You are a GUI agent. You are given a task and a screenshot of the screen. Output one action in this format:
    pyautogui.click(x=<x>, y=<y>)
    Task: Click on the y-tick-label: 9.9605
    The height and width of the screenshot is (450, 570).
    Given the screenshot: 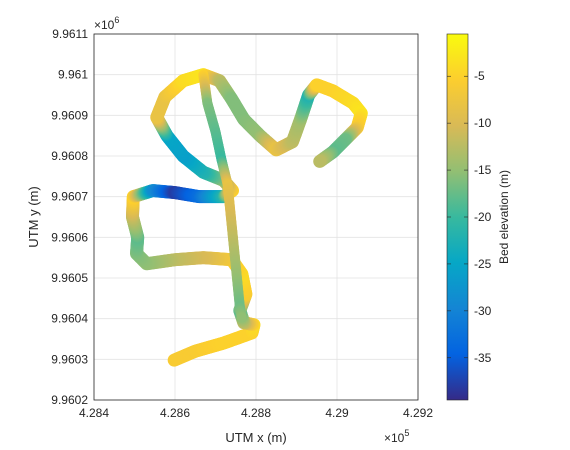 What is the action you would take?
    pyautogui.click(x=69, y=278)
    